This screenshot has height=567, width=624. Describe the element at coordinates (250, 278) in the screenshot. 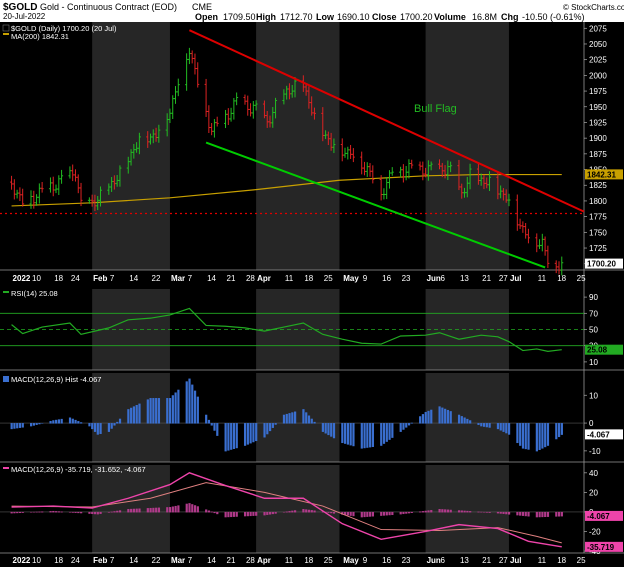

I see `x-tick-label: 28` at that location.